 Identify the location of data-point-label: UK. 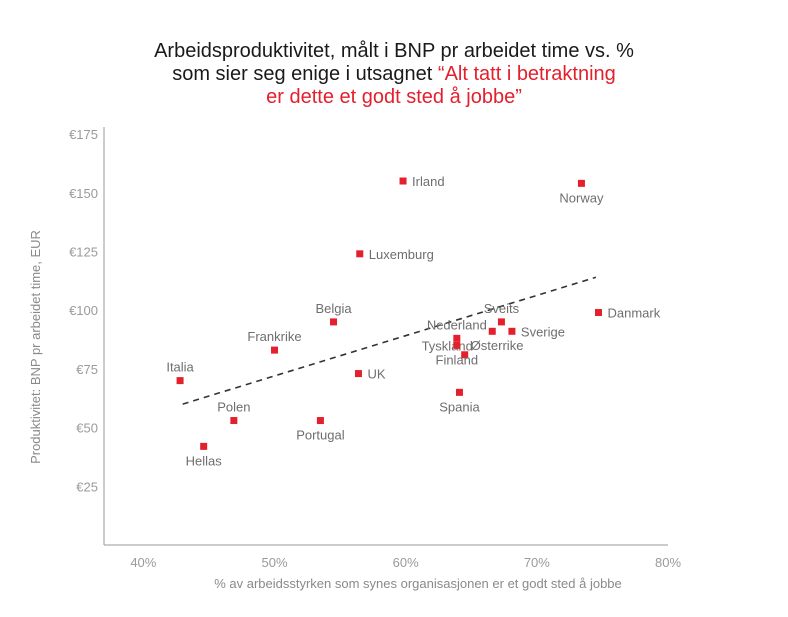
(376, 374).